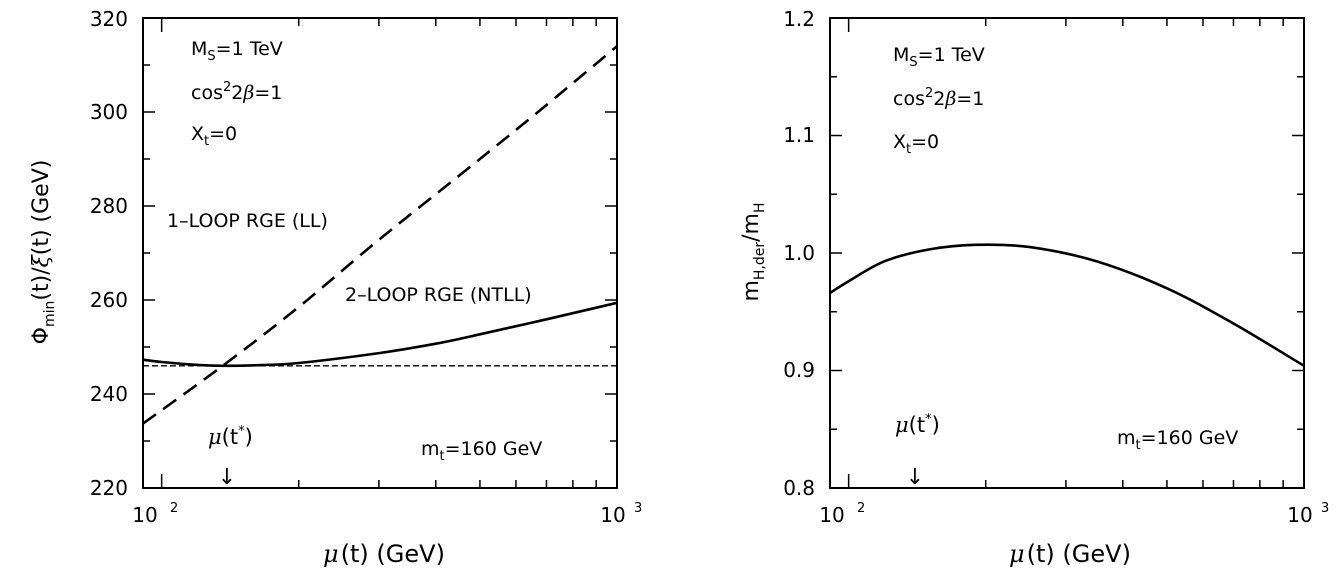  Describe the element at coordinates (41, 208) in the screenshot. I see `y-axis-label-rest: (t) (GeV)` at that location.